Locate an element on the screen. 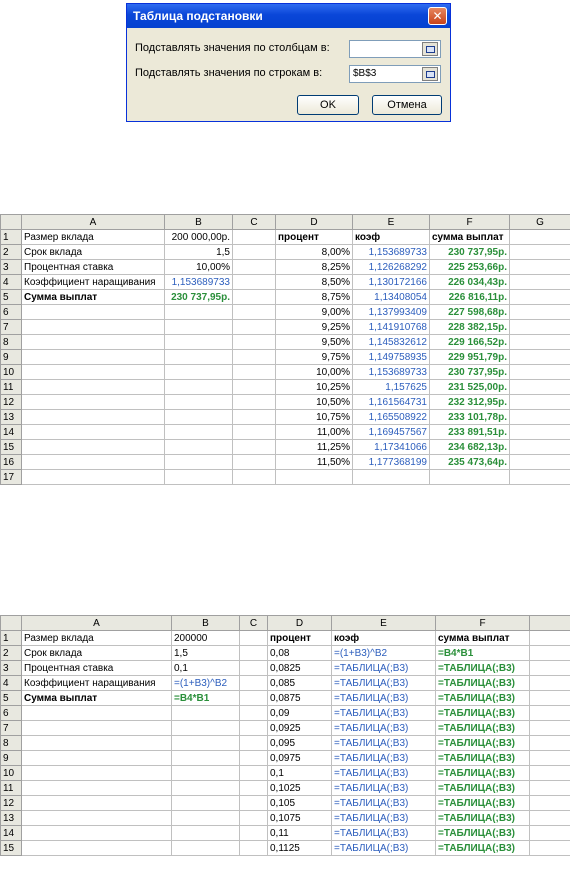 The width and height of the screenshot is (570, 873). row-header: 2 is located at coordinates (11, 252).